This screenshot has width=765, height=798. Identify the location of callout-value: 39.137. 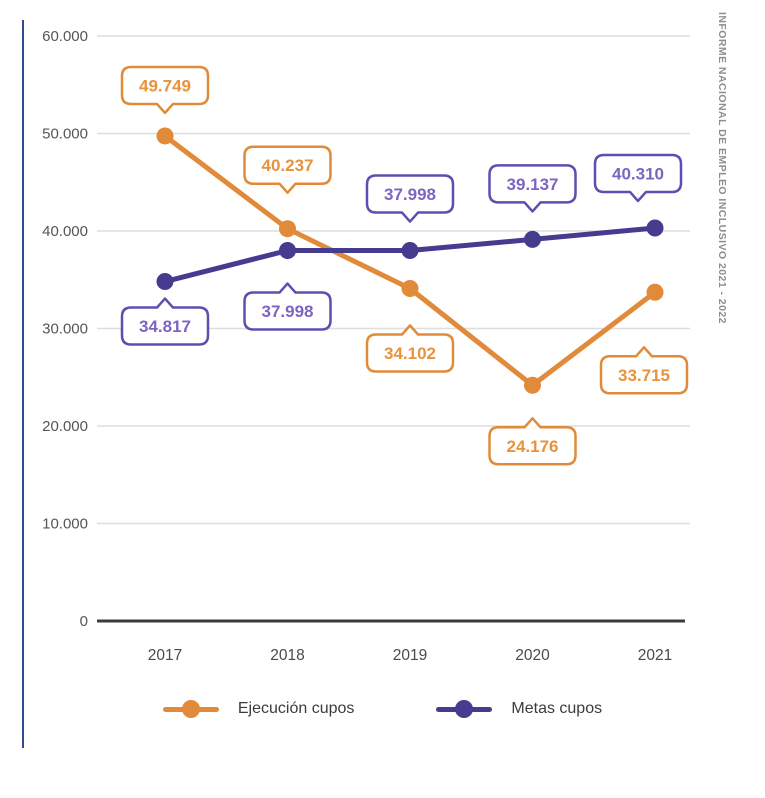
(533, 184).